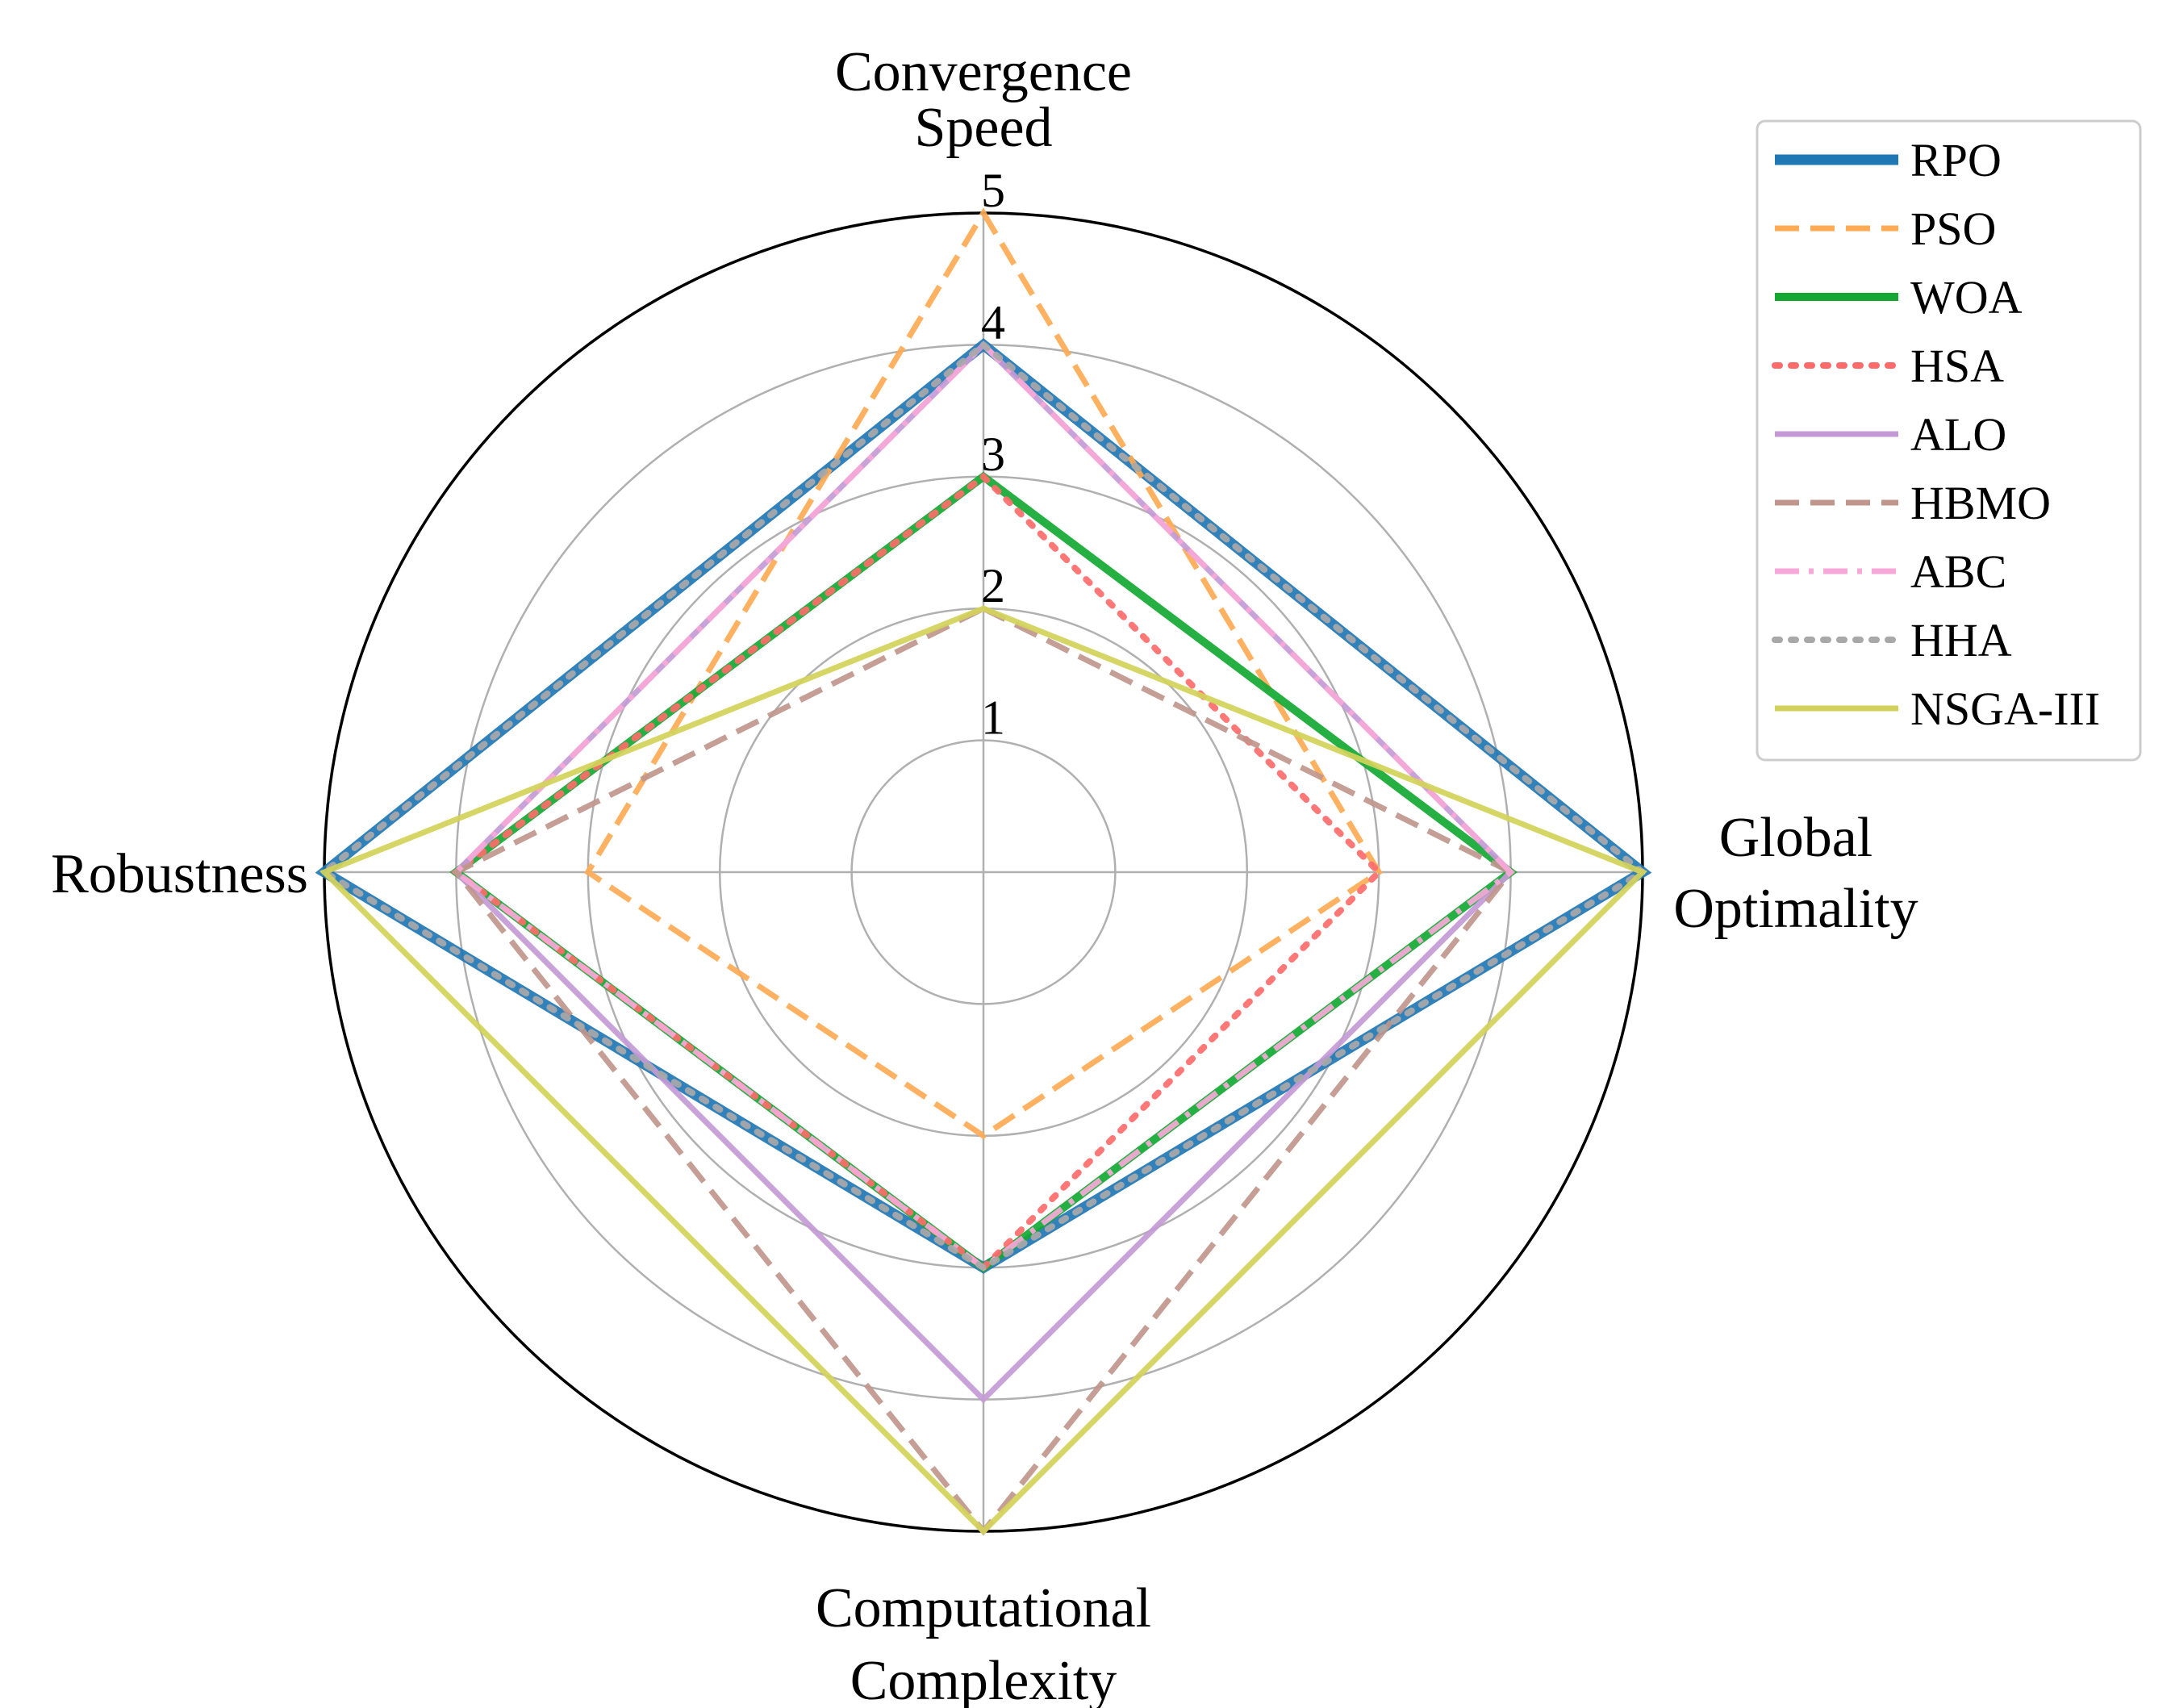 The width and height of the screenshot is (2171, 1708). I want to click on legend-label-pso: PSO, so click(1953, 229).